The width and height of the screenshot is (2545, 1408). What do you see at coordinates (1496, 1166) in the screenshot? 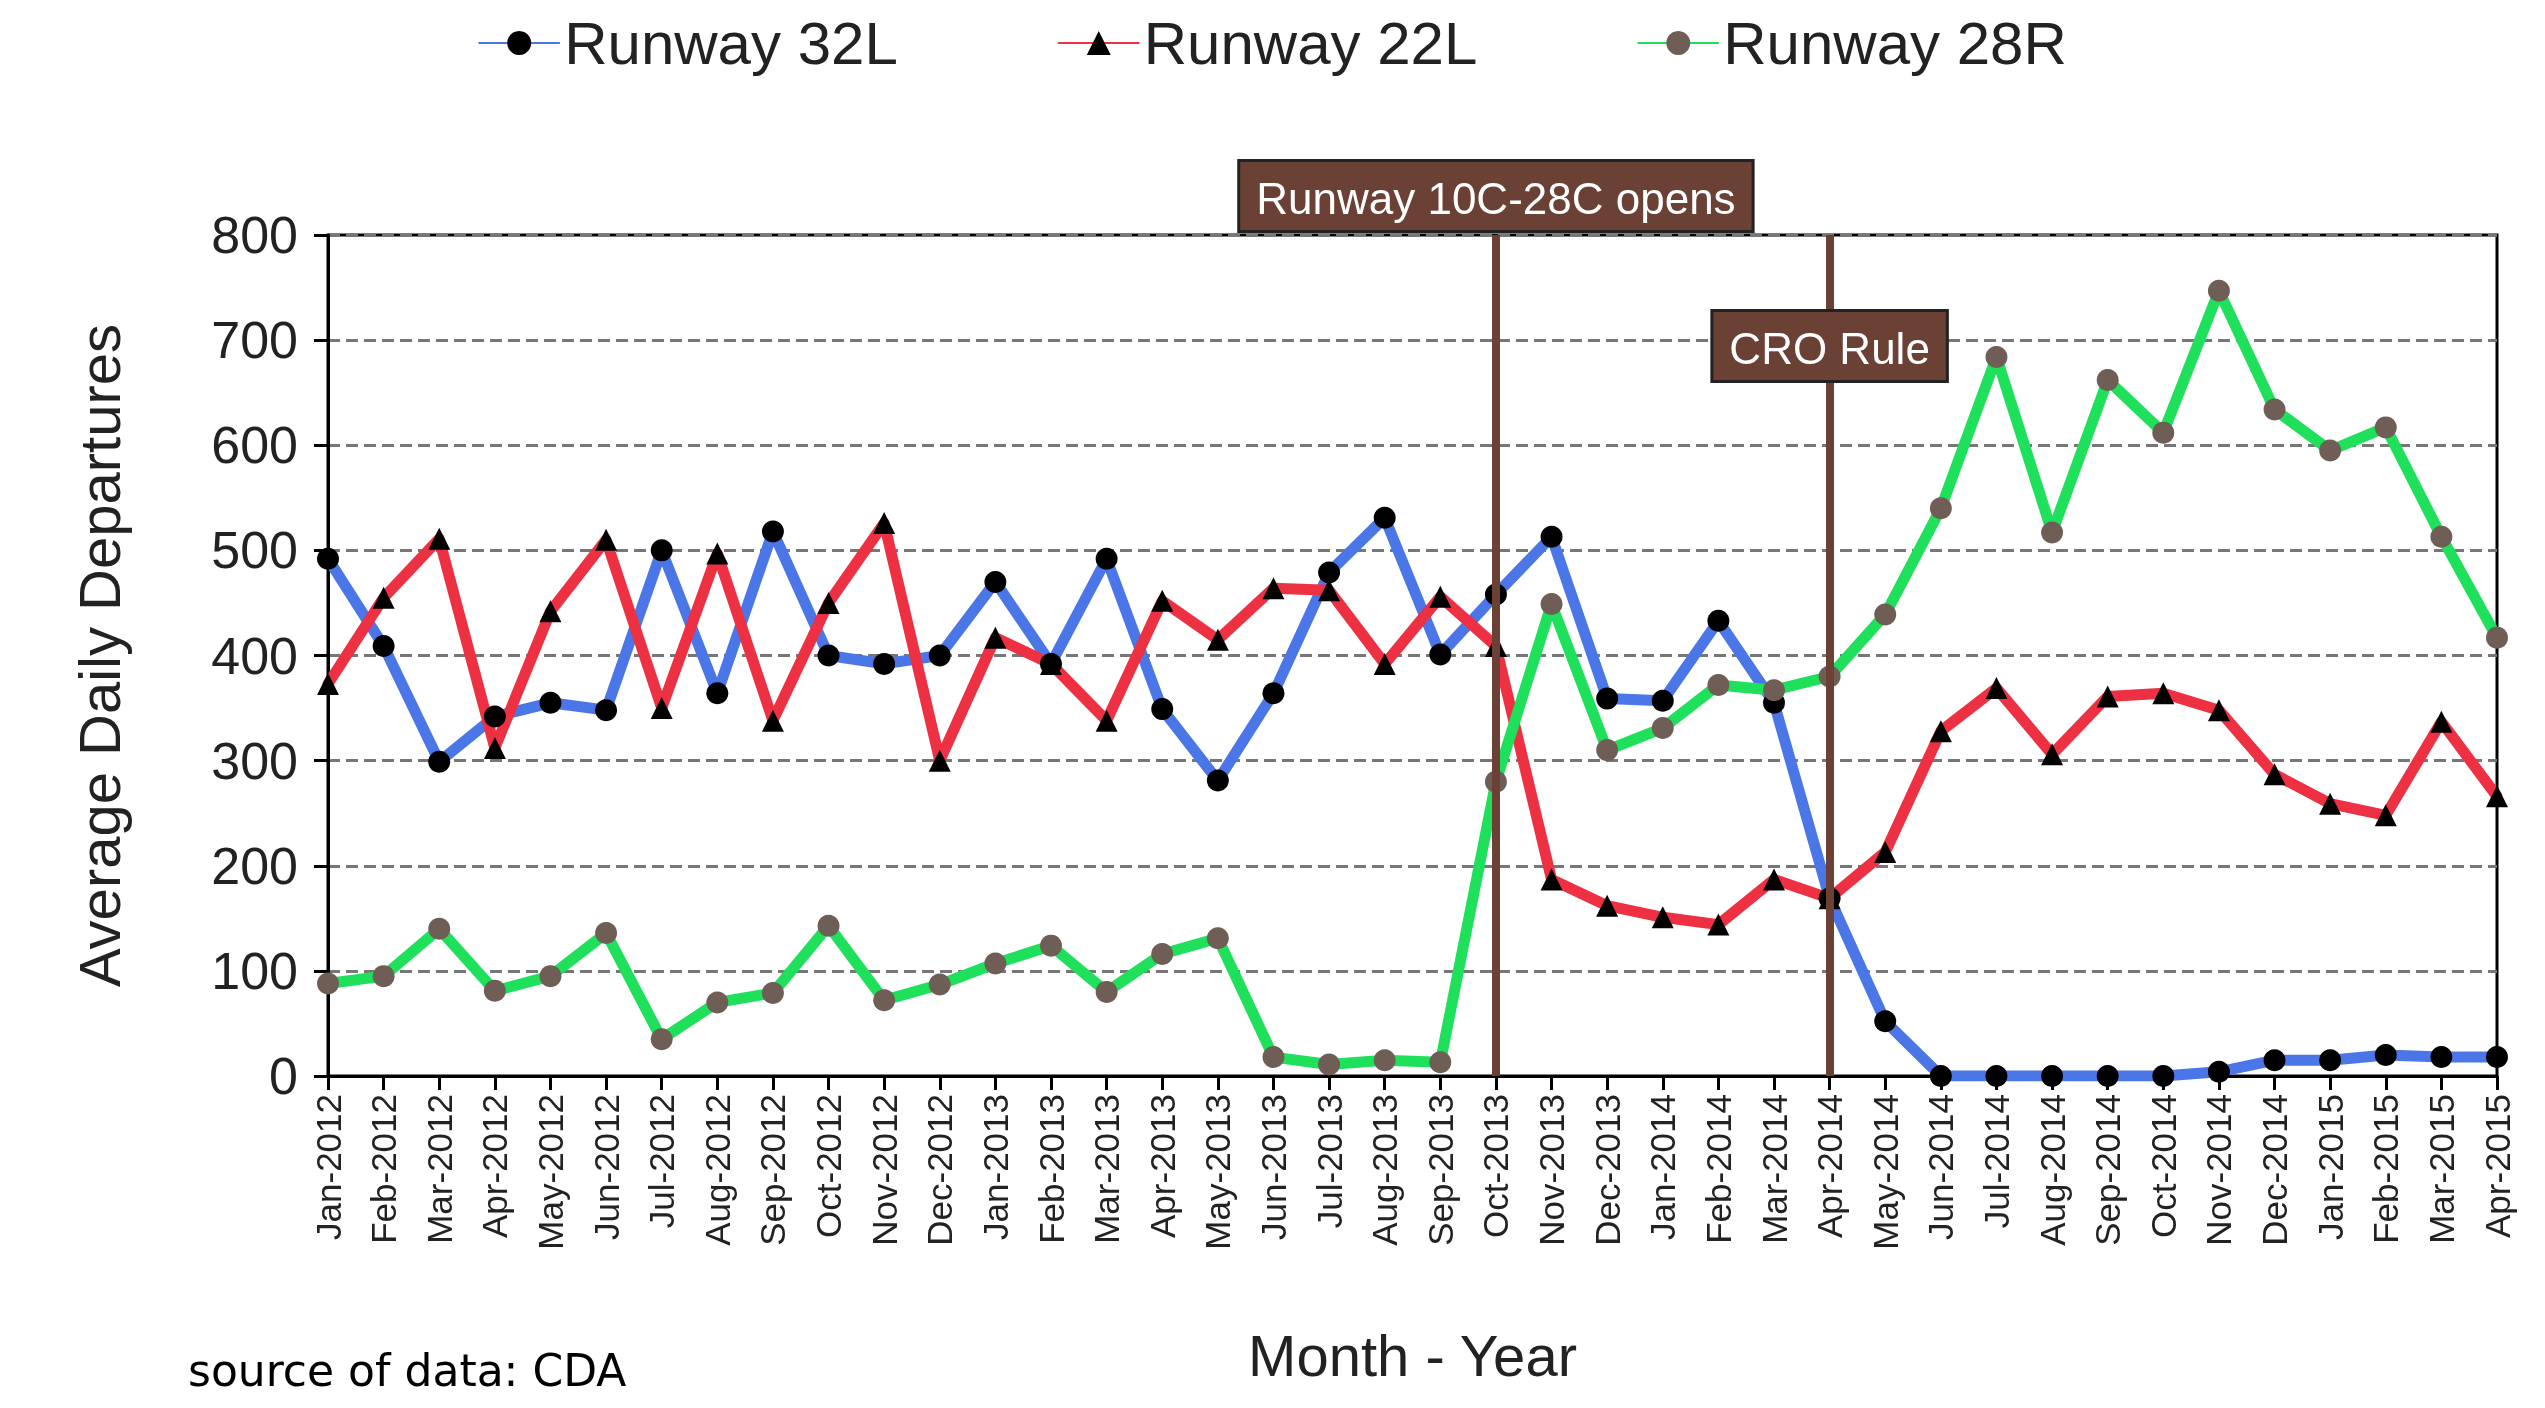
I see `x-tick-label: Oct-2013` at bounding box center [1496, 1166].